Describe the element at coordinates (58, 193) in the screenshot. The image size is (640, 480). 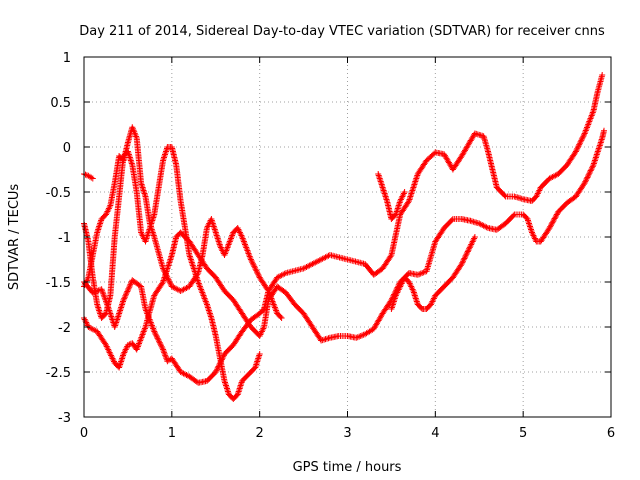
I see `y-tick-label: -0.5` at that location.